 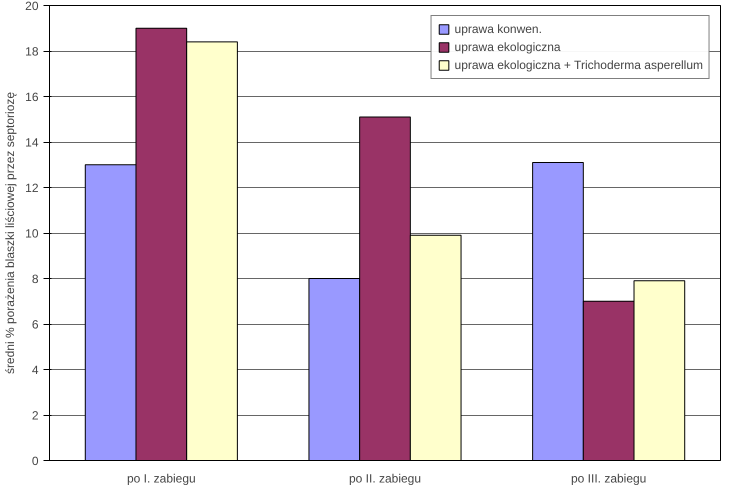 What do you see at coordinates (578, 65) in the screenshot?
I see `legend-label: uprawa ekologiczna + Trichoderma asperellum` at bounding box center [578, 65].